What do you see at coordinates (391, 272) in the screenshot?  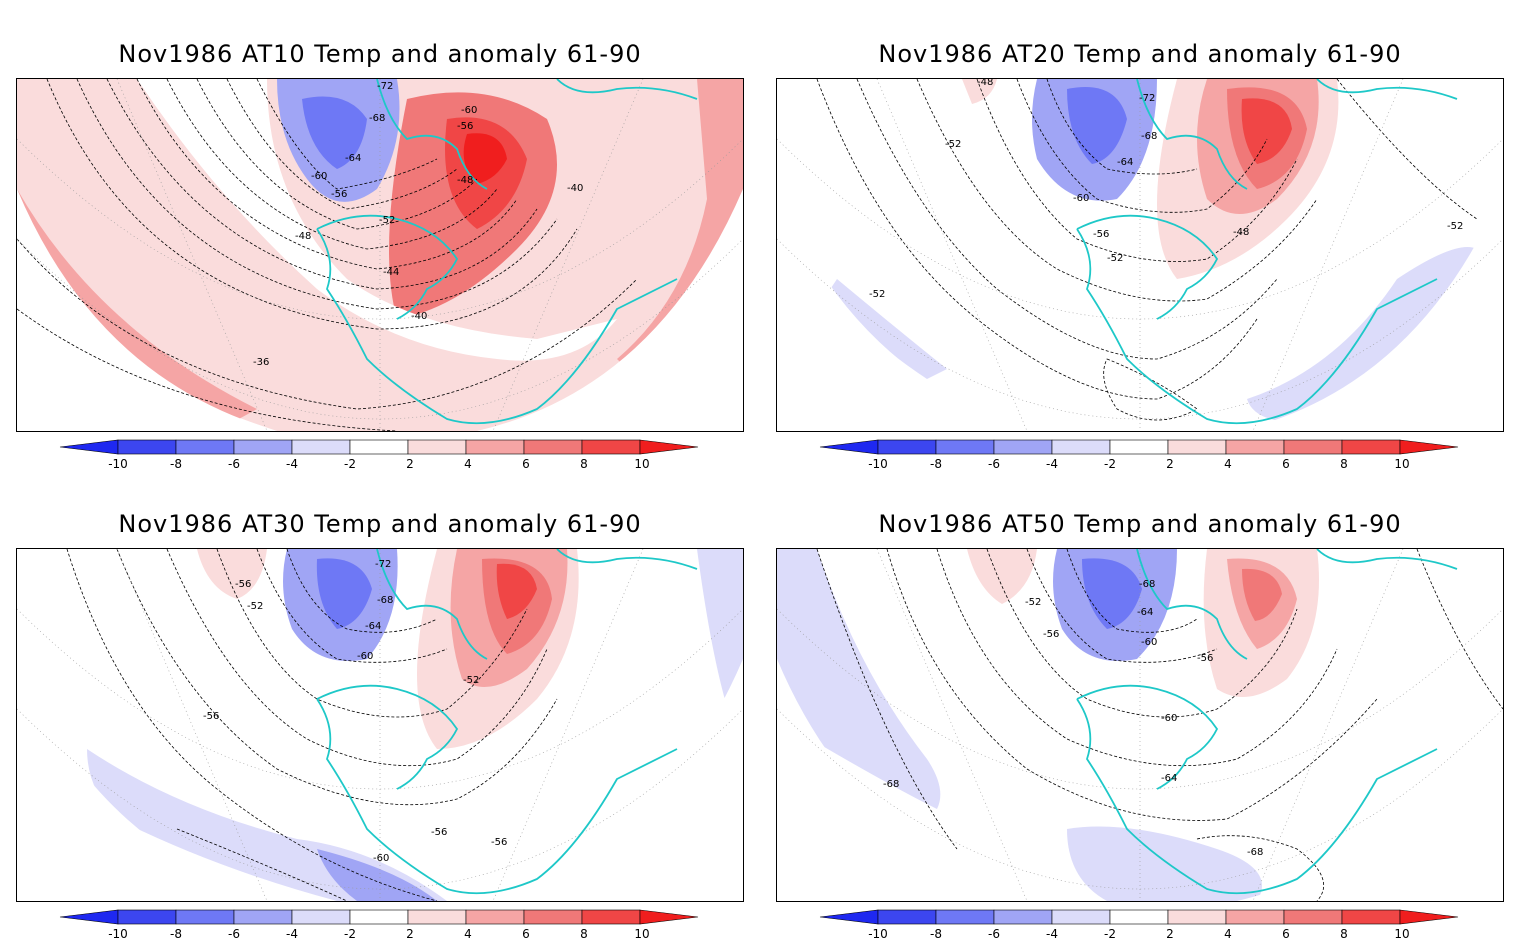 I see `contour-label: -44` at bounding box center [391, 272].